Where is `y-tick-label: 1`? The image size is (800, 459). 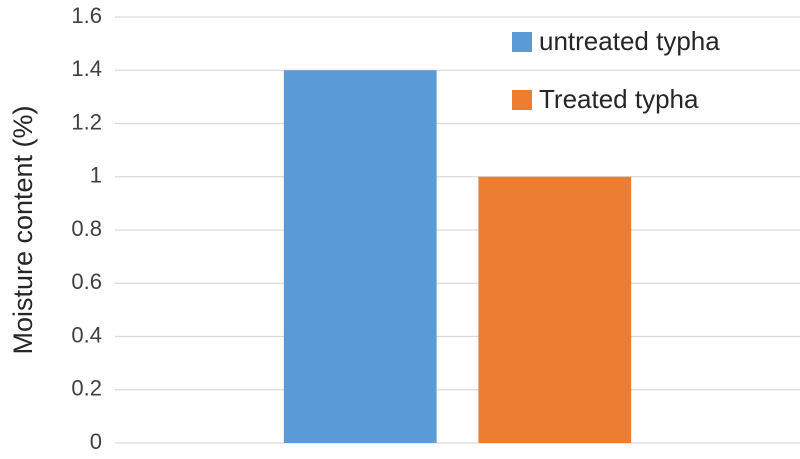 y-tick-label: 1 is located at coordinates (96, 175).